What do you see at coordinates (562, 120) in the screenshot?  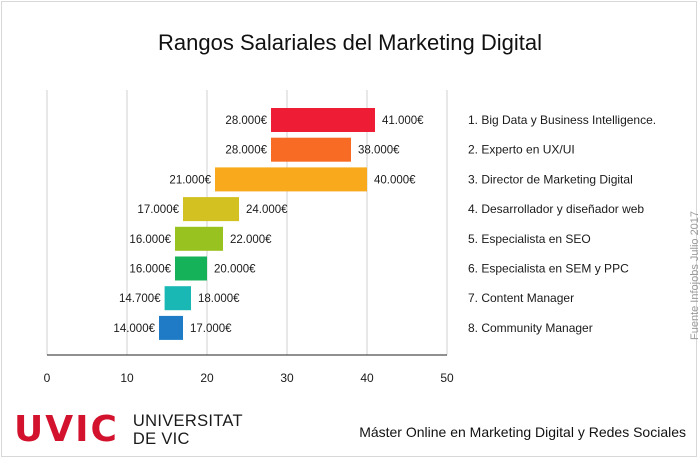 I see `category-label: 1. Big Data y Business Intelligence.` at bounding box center [562, 120].